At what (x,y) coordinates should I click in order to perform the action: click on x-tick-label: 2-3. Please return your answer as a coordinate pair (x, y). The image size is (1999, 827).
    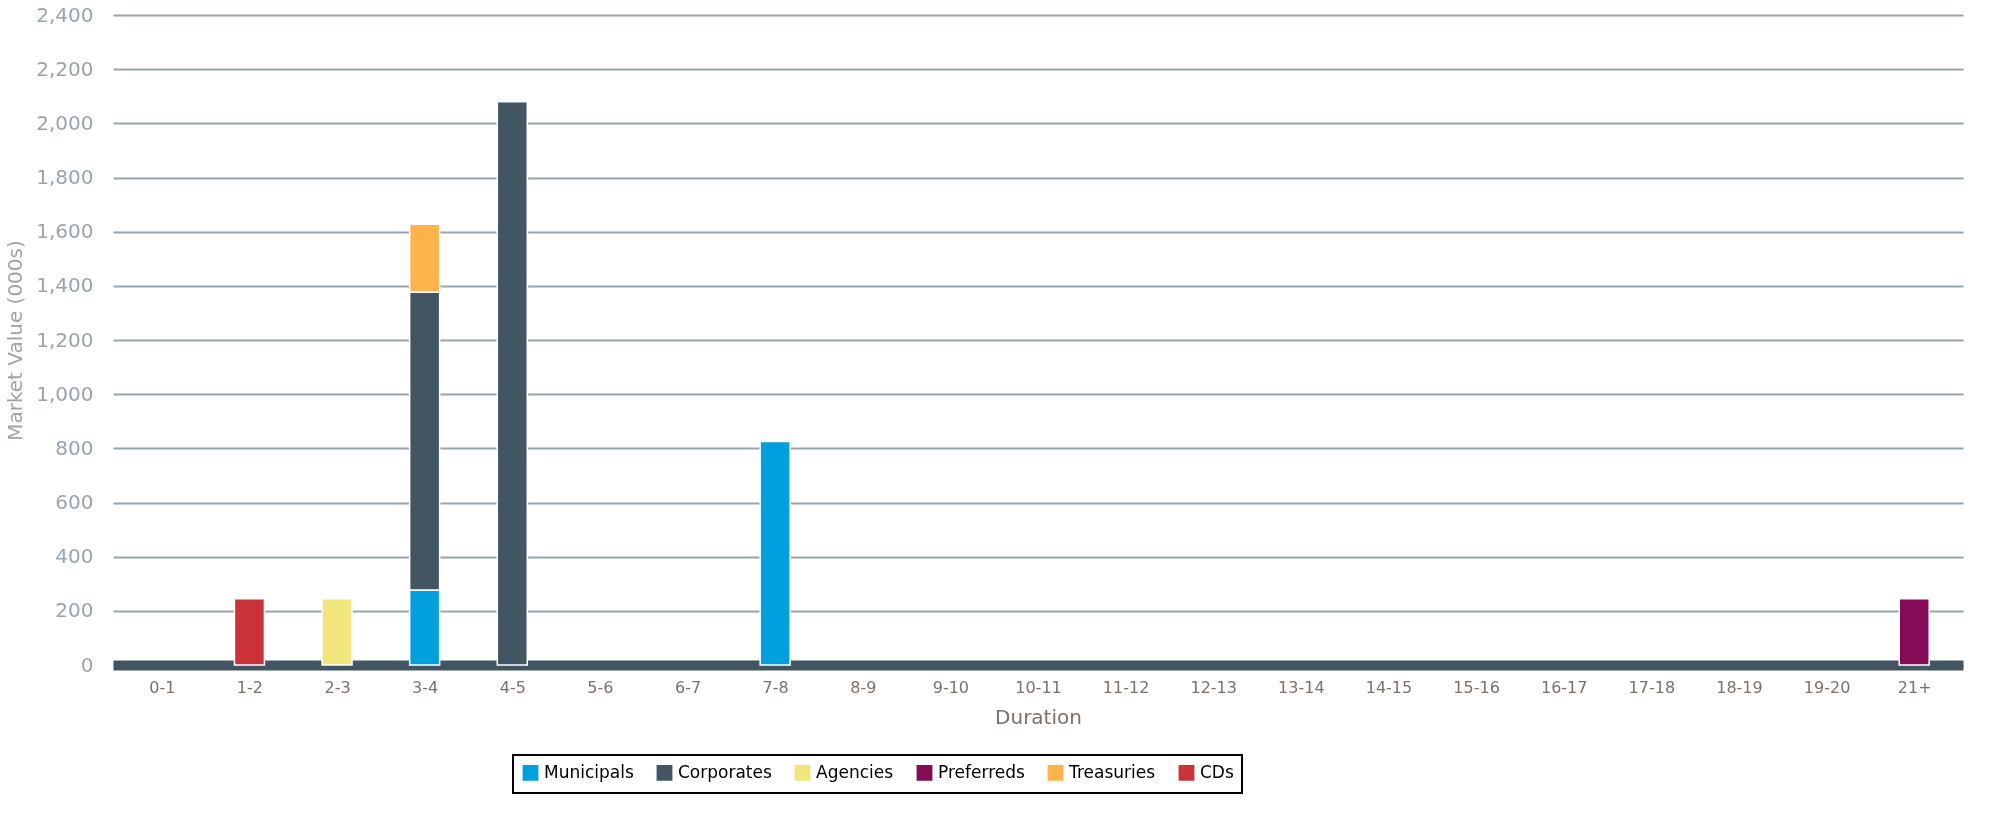
    Looking at the image, I should click on (337, 687).